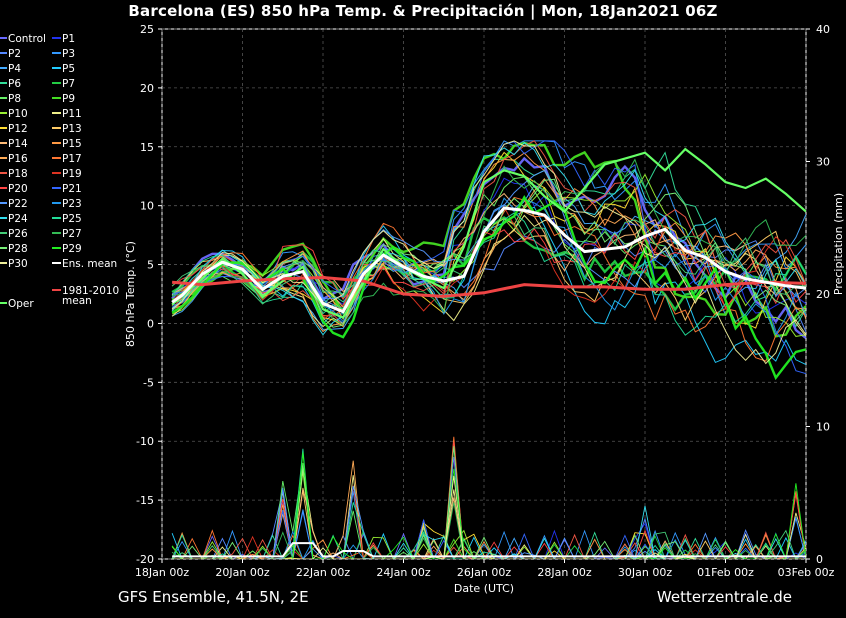  I want to click on legend-item-p14: P14, so click(14, 144).